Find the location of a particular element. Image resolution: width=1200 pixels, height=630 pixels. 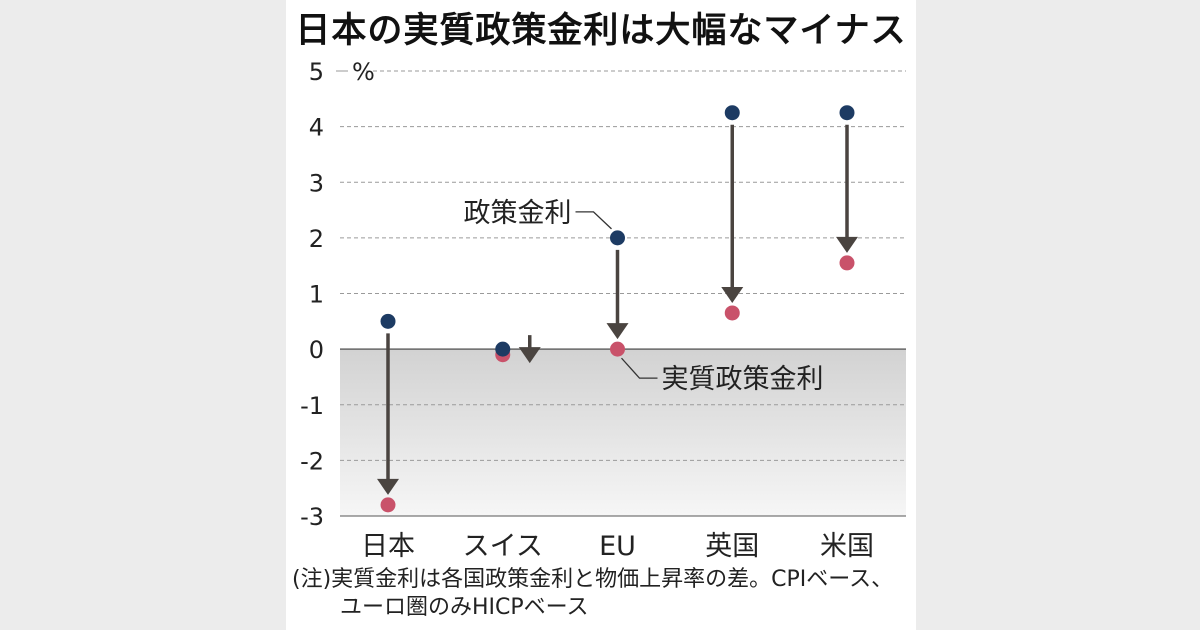

y-unit-label: % is located at coordinates (363, 72).